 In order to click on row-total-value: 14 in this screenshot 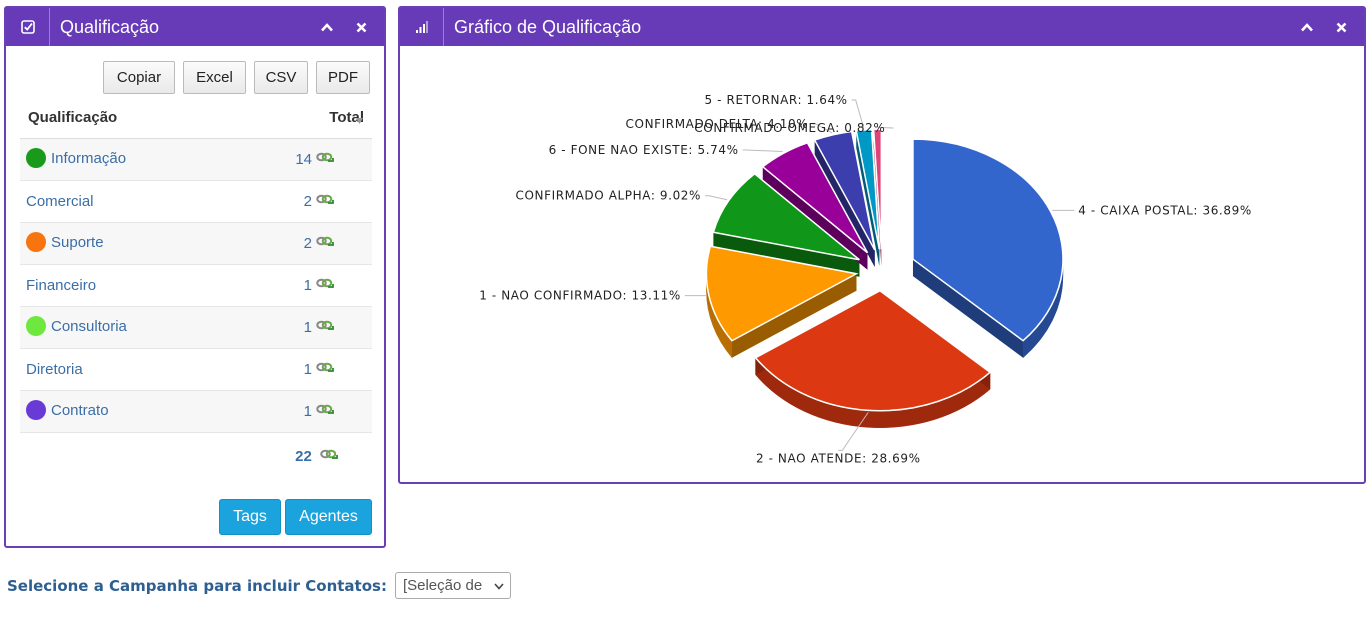, I will do `click(303, 159)`.